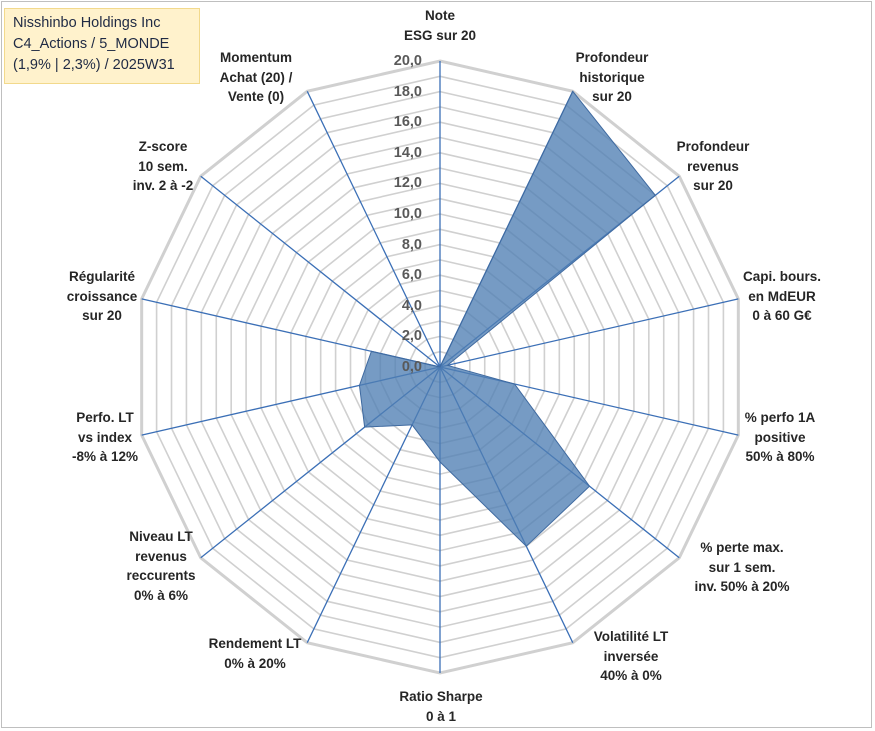 The image size is (875, 731). I want to click on axis-label-line: Ratio Sharpe, so click(441, 696).